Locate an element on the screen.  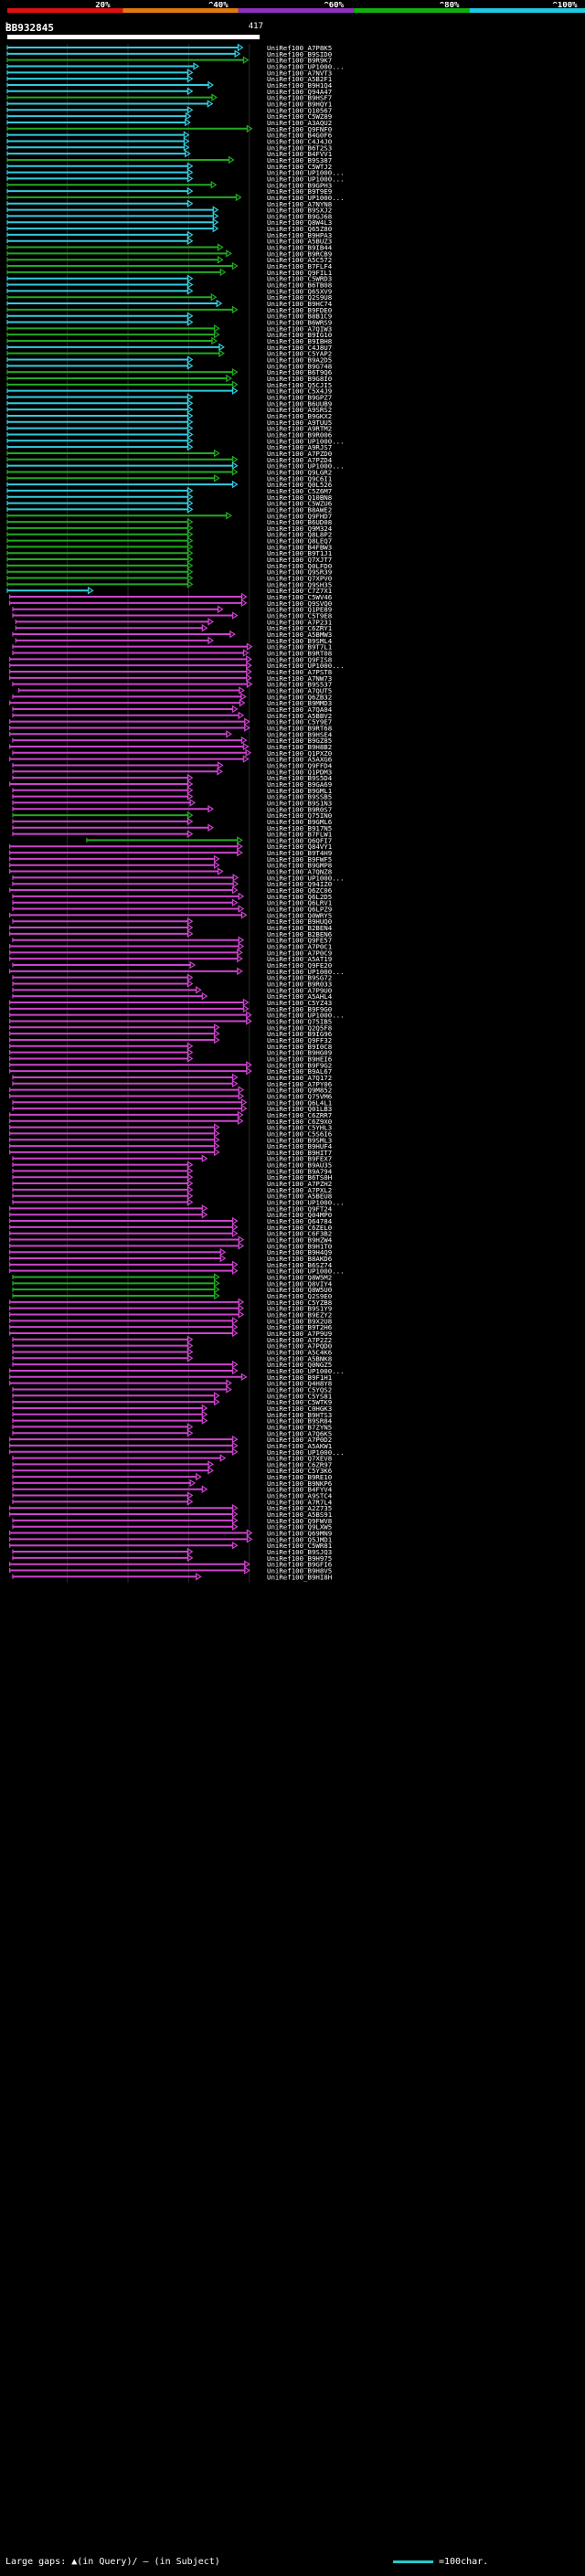
hit-label: UniRef100_B9GPH3 is located at coordinates (299, 185).